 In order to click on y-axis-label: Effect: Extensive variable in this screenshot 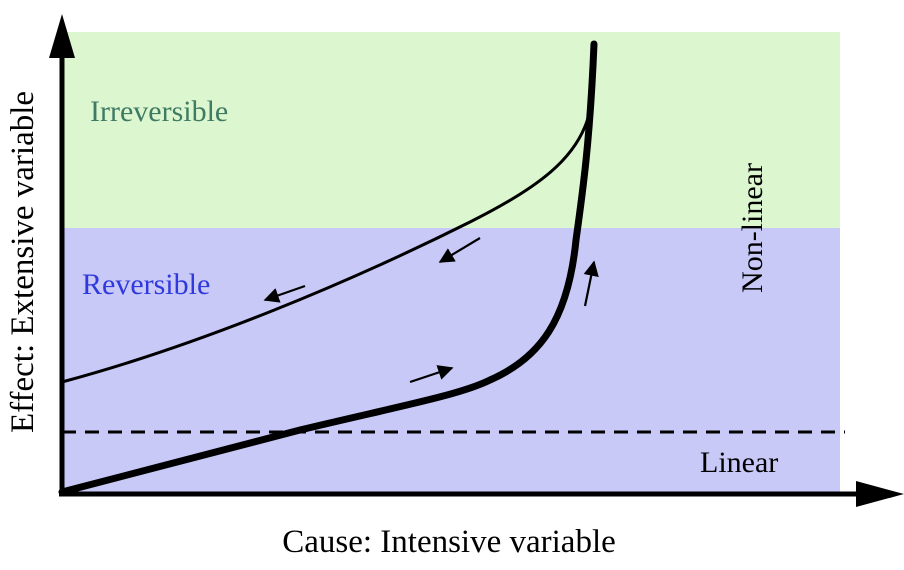, I will do `click(23, 262)`.